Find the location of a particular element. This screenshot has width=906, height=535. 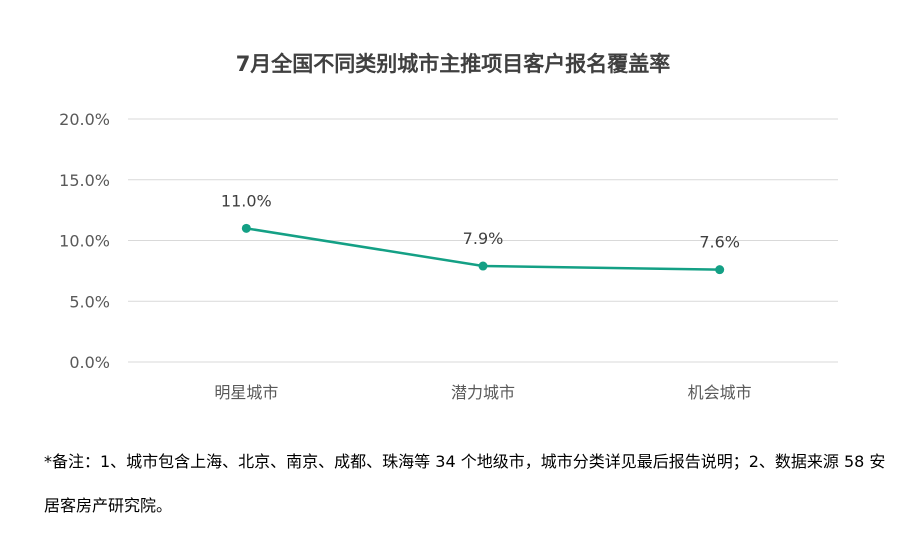

y-tick-label: 20.0% is located at coordinates (84, 119).